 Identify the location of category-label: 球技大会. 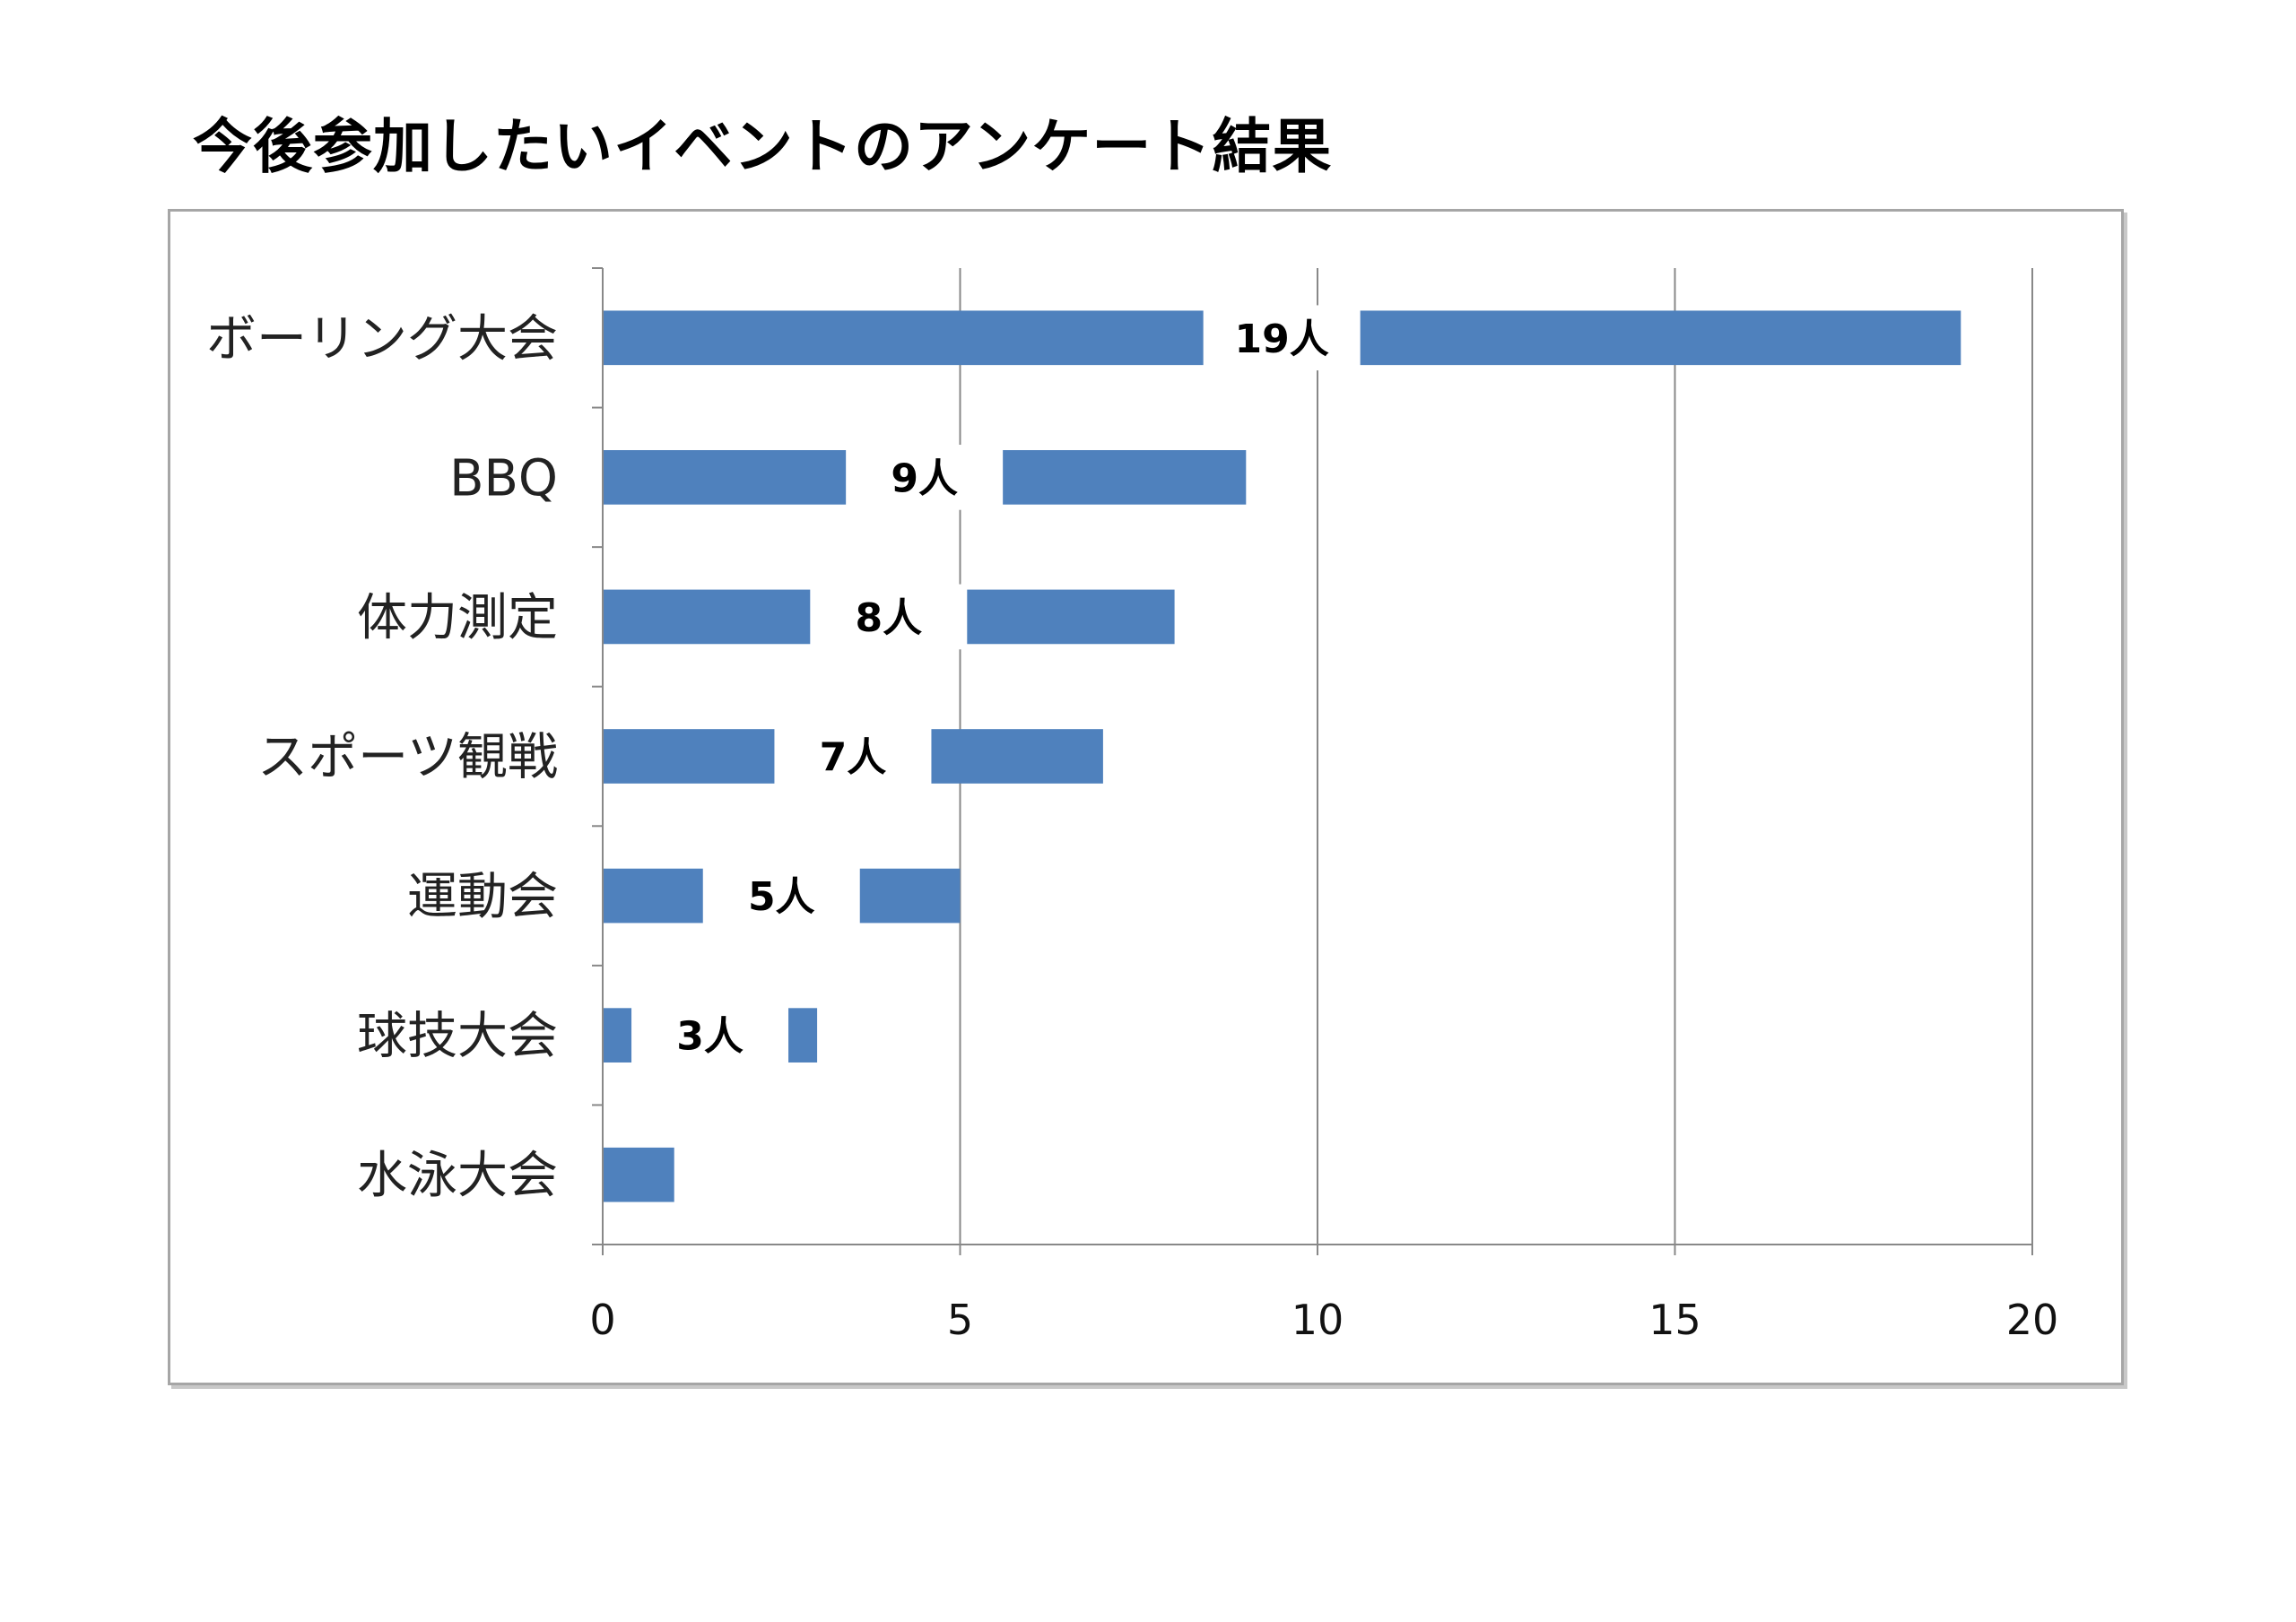
(457, 1037).